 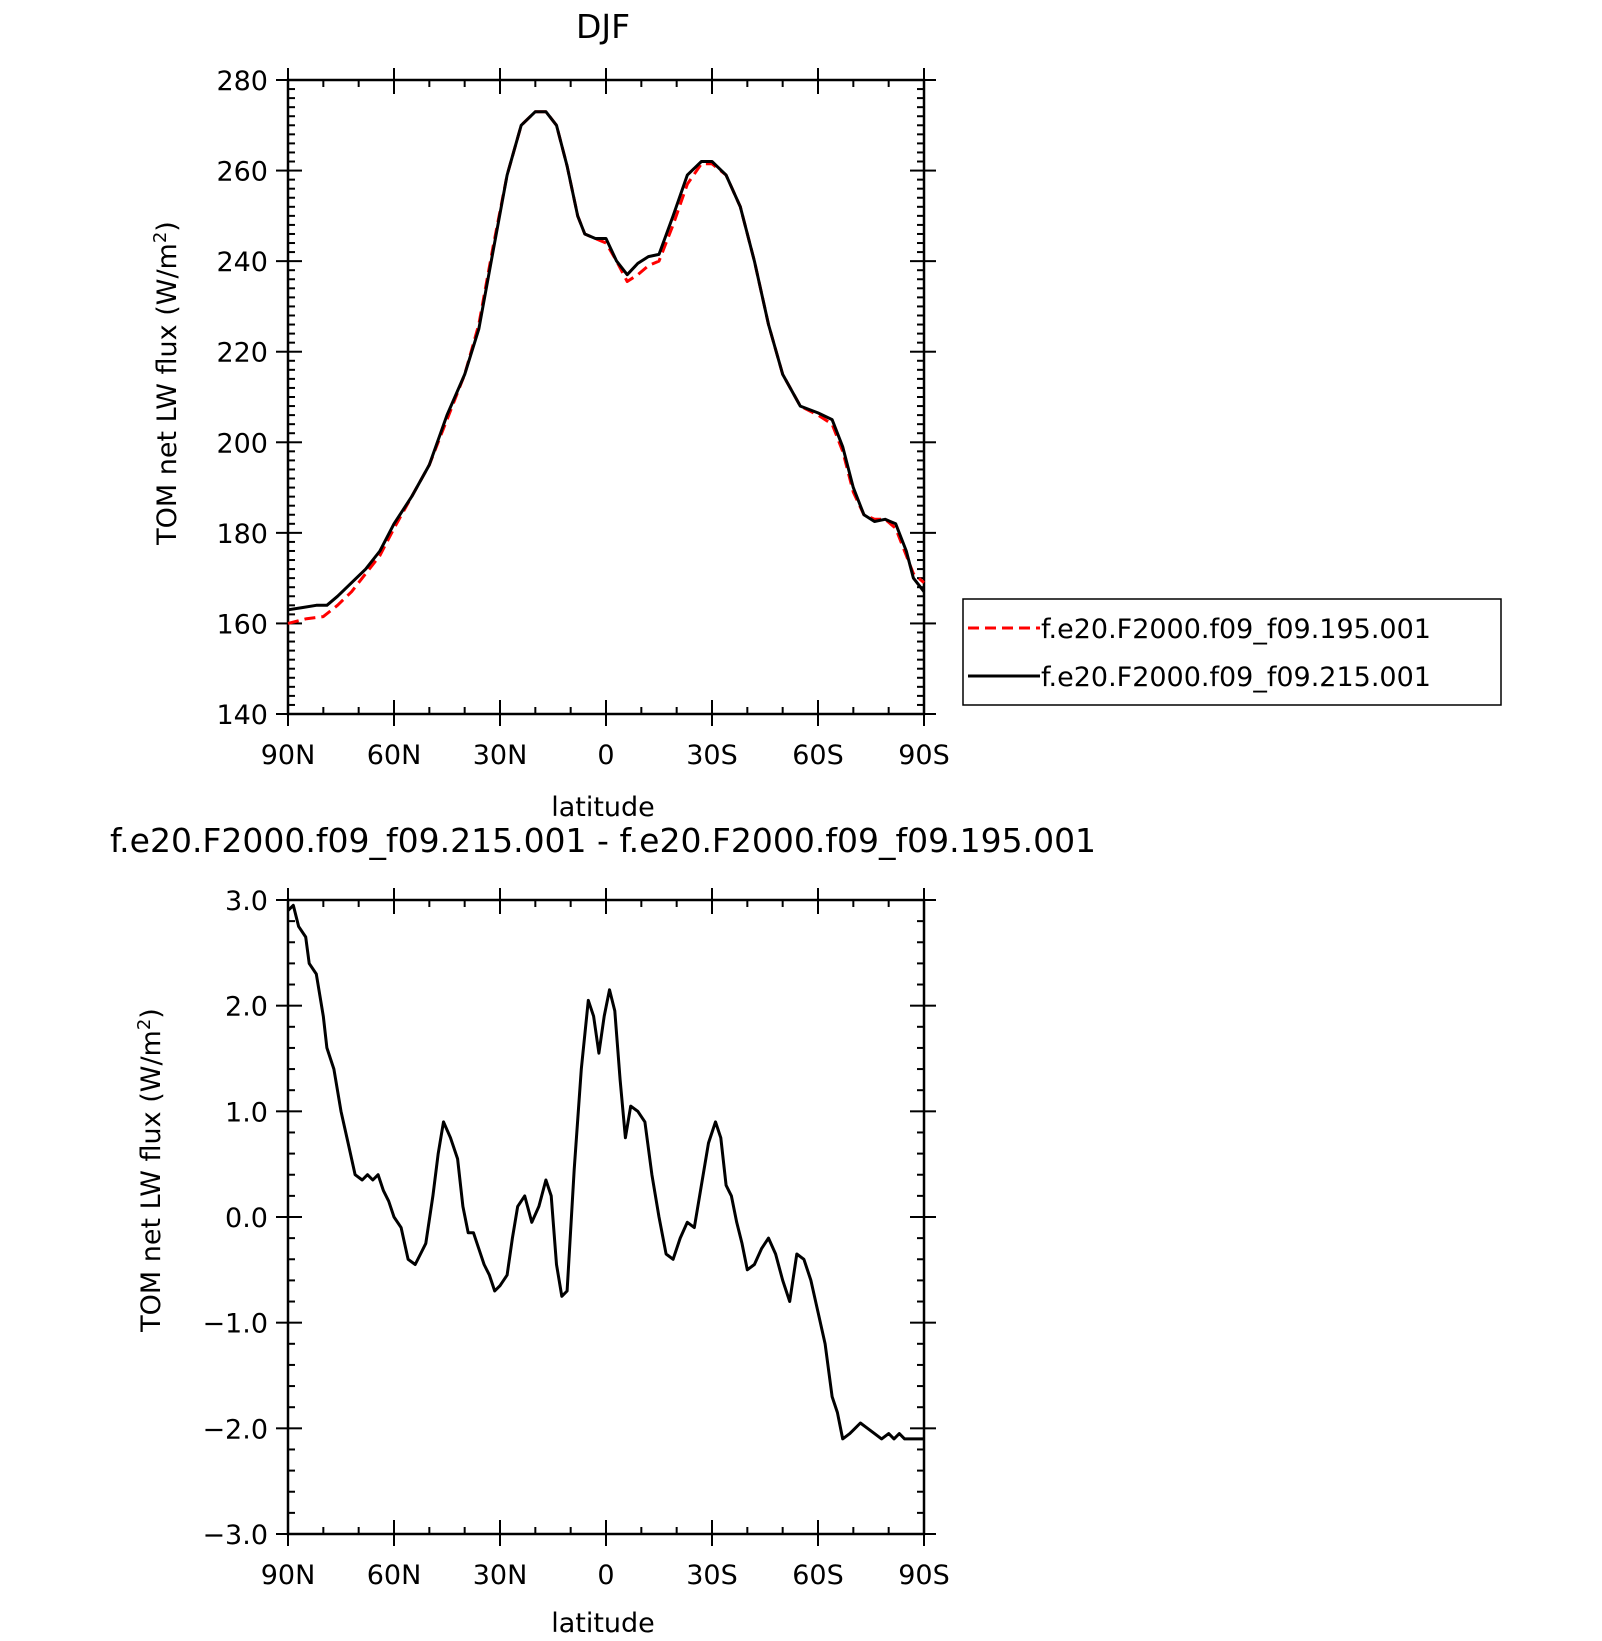 What do you see at coordinates (150, 1170) in the screenshot?
I see `bottom-y-axis-label: TOM net LW flux (W/m2)` at bounding box center [150, 1170].